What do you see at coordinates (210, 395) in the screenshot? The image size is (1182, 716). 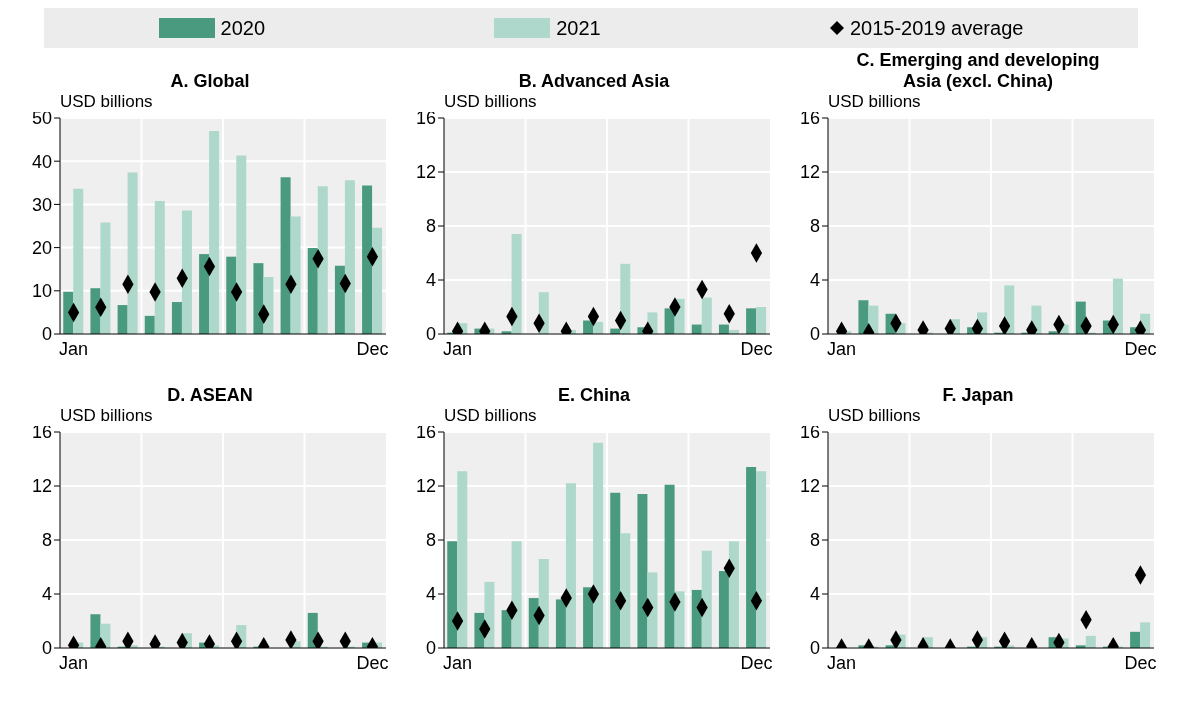 I see `chart-title: D. ASEAN` at bounding box center [210, 395].